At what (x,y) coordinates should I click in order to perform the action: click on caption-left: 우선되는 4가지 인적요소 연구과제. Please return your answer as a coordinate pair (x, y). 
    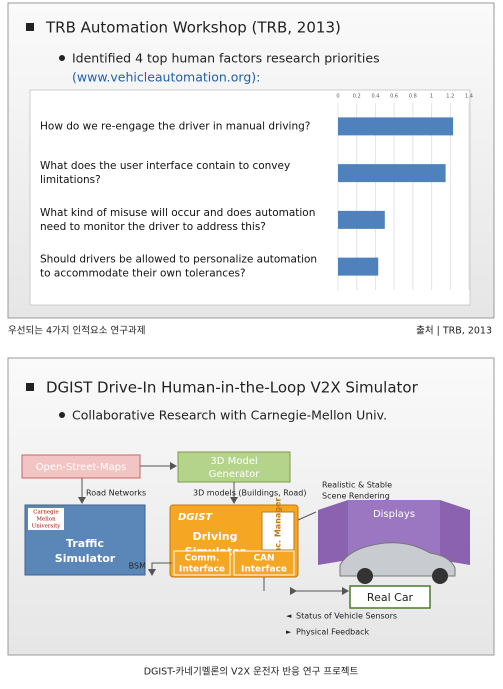
    Looking at the image, I should click on (76, 331).